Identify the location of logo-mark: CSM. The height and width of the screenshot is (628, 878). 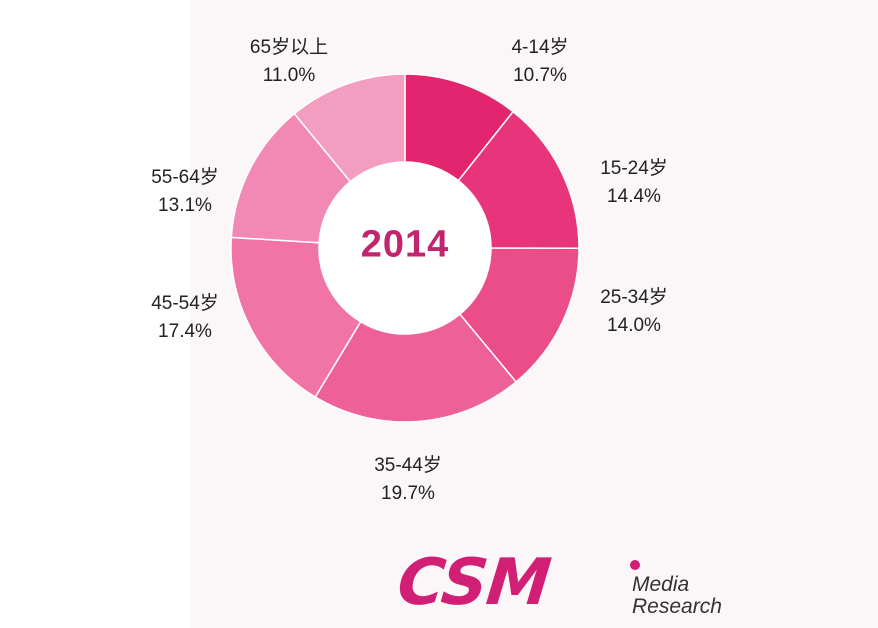
(474, 583).